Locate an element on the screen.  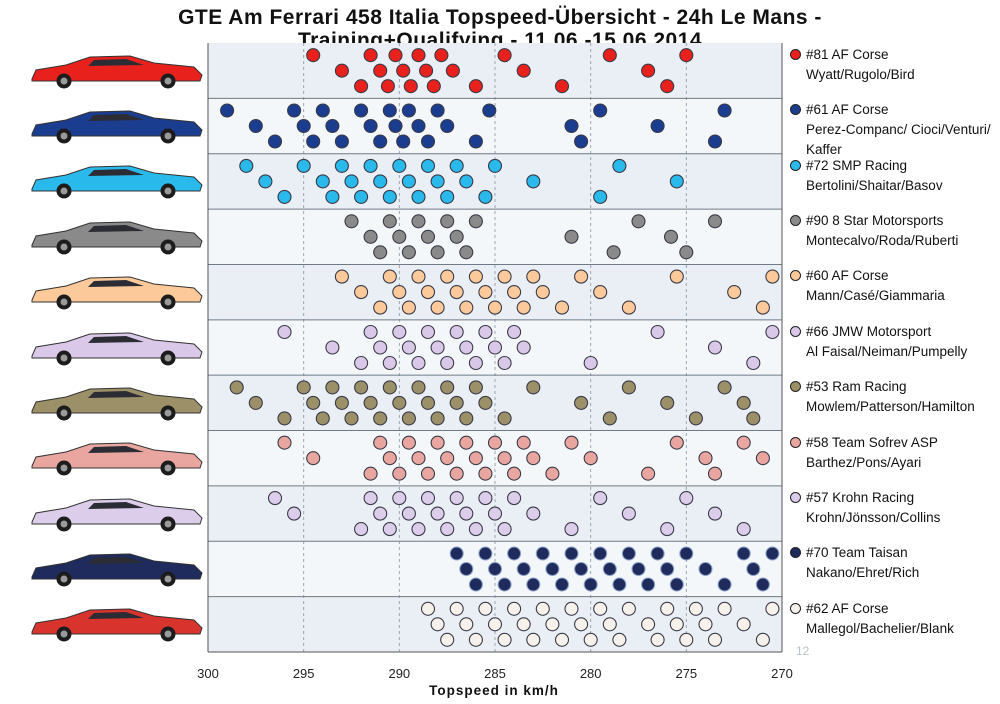
legend-team-label: #72 SMP Racing is located at coordinates (857, 165).